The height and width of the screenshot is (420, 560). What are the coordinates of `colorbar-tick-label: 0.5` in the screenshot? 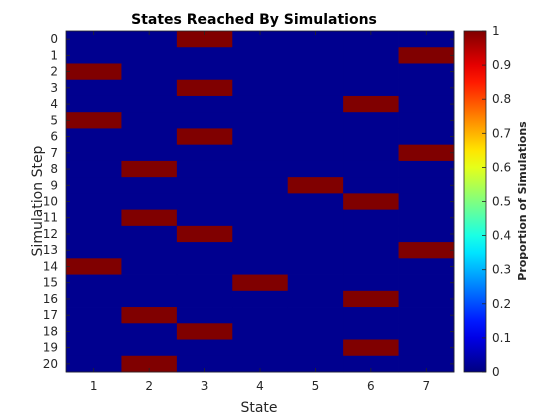 It's located at (501, 202).